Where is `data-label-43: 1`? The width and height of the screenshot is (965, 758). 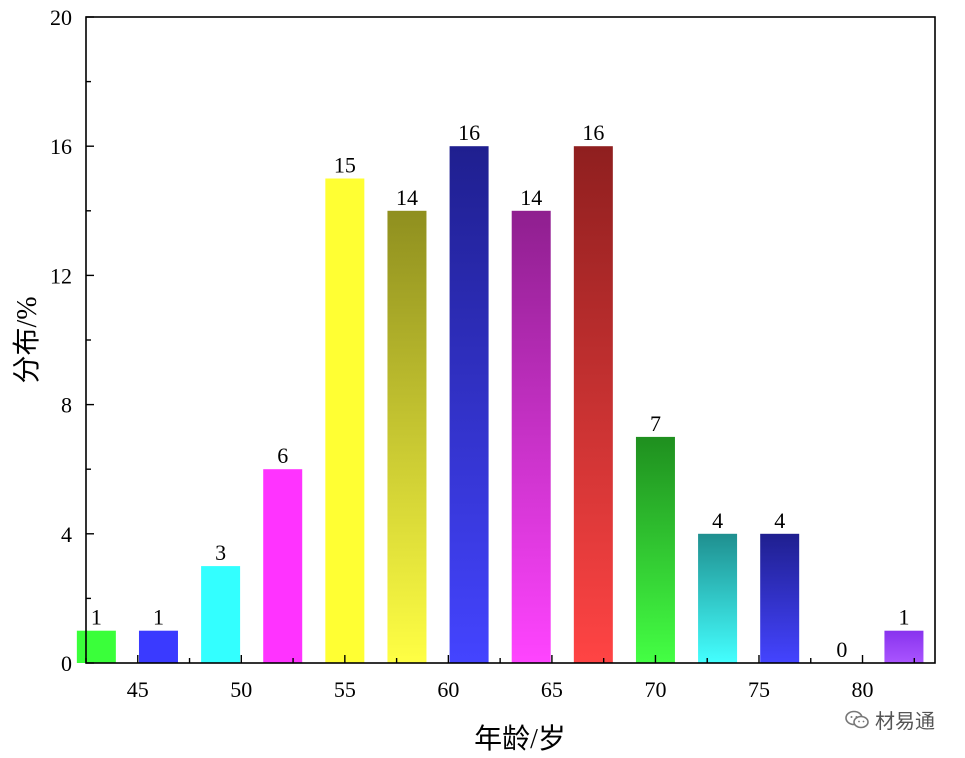 data-label-43: 1 is located at coordinates (96, 617).